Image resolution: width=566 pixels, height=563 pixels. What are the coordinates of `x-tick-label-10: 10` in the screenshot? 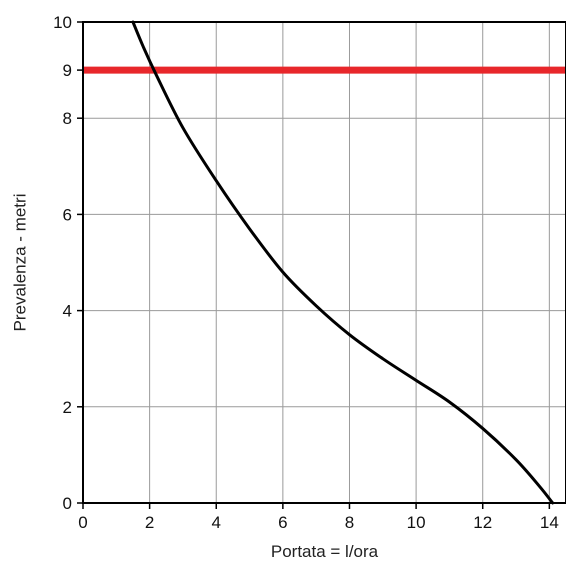 It's located at (416, 522).